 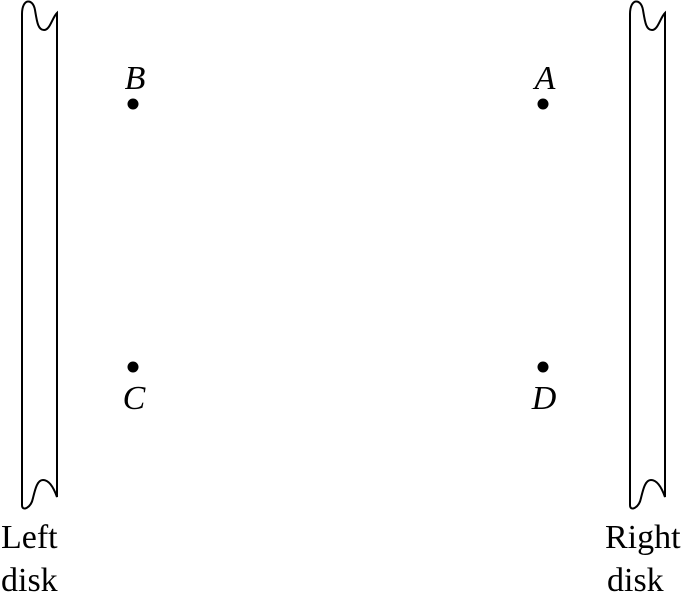 I want to click on right-disk, so click(x=647, y=255).